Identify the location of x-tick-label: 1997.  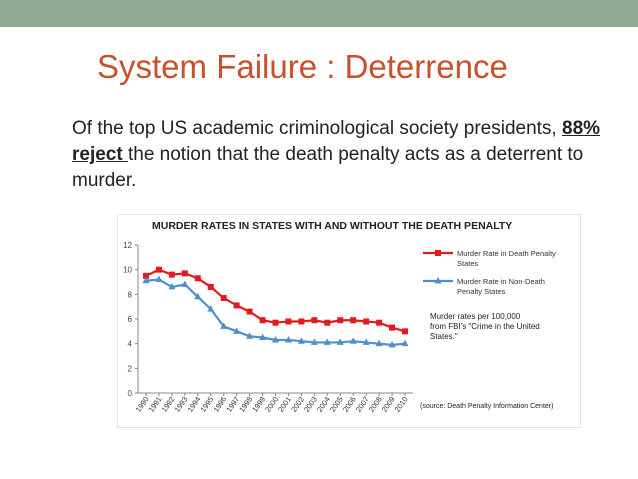
(232, 404).